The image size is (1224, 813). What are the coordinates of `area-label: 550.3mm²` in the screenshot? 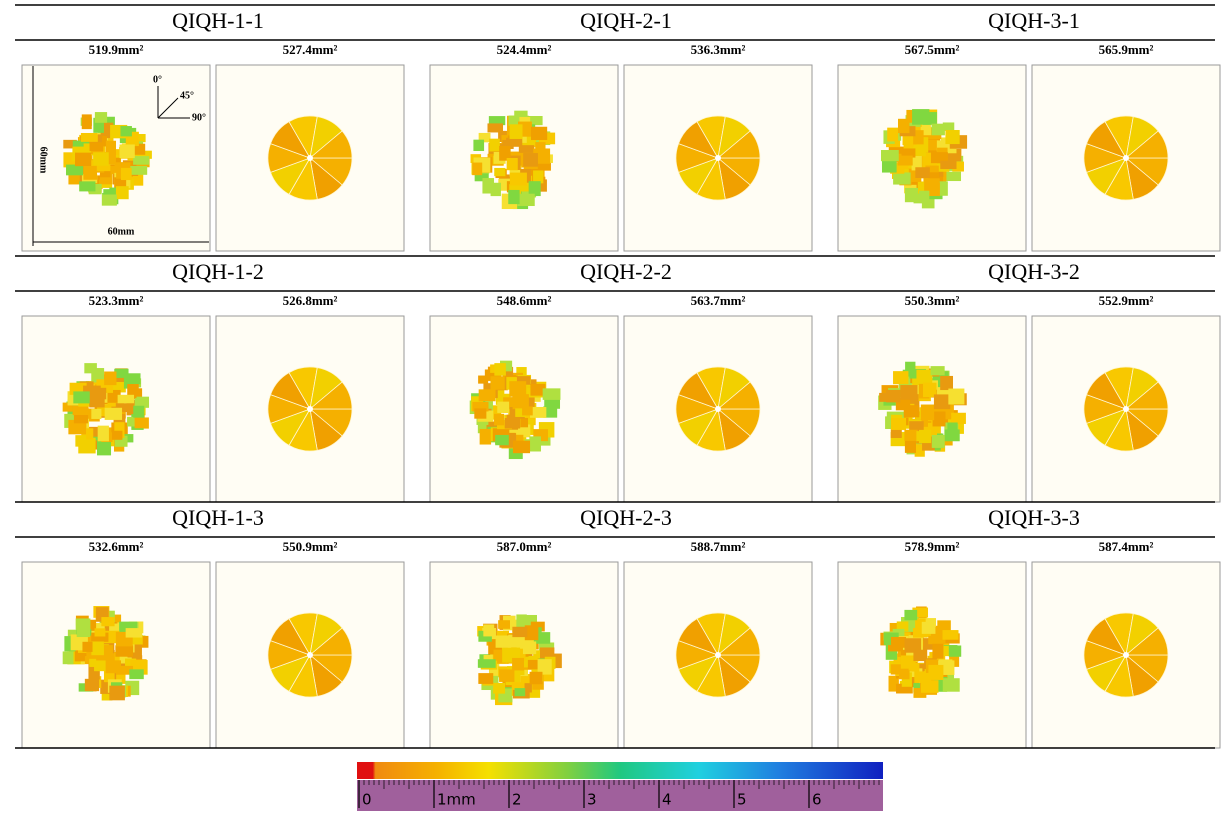 It's located at (932, 300).